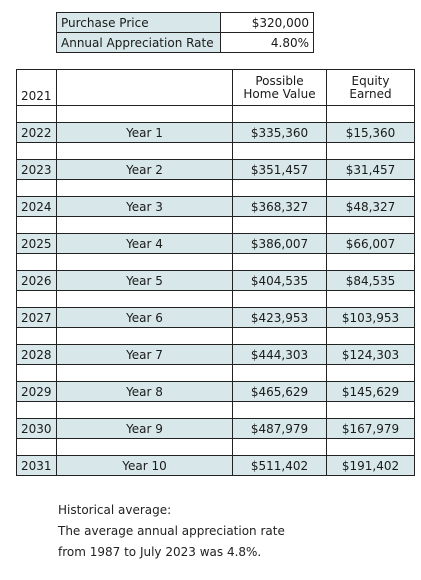  I want to click on period-cell: Year 5, so click(144, 280).